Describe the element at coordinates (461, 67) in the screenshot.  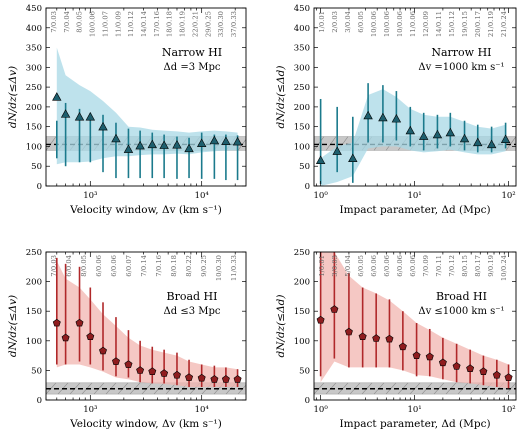
I see `panel-subtitle: Δv =1000 km s⁻¹` at that location.